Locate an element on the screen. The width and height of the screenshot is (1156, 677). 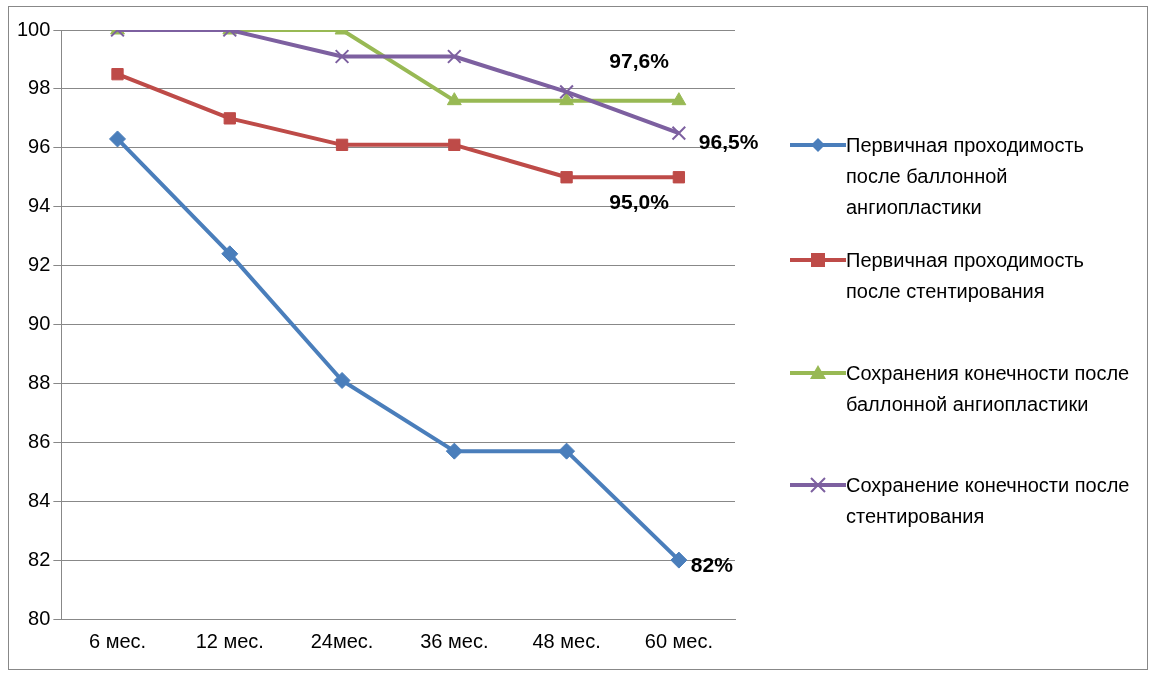
x-tick-label: 6 мес. is located at coordinates (117, 640).